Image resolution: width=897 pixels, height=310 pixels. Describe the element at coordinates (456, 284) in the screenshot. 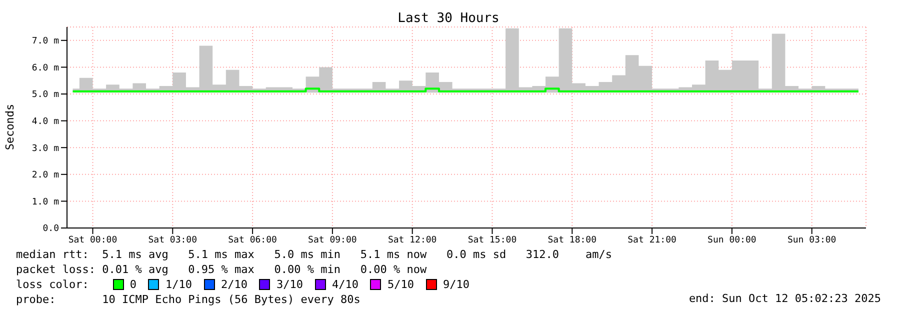

I see `text: 9/10` at that location.